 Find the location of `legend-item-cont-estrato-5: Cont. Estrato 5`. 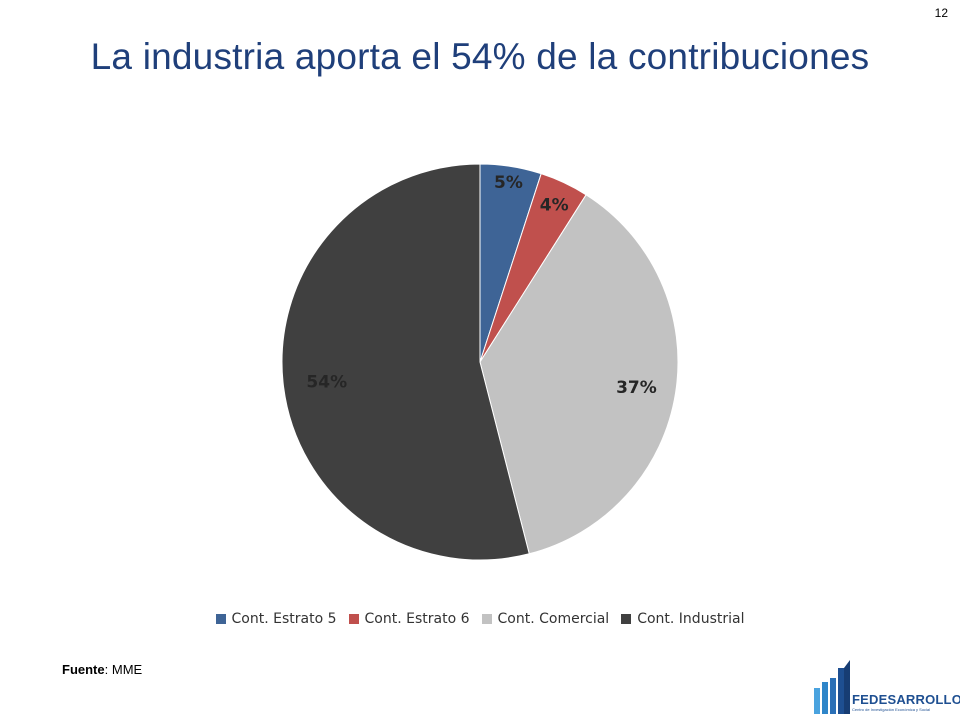

legend-item-cont-estrato-5: Cont. Estrato 5 is located at coordinates (276, 619).